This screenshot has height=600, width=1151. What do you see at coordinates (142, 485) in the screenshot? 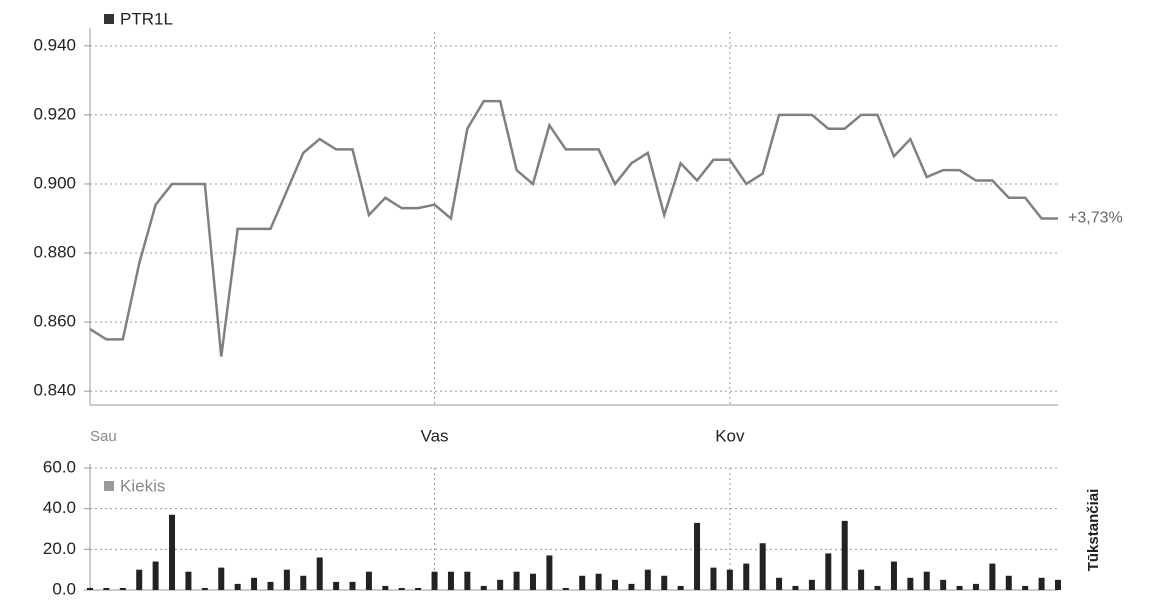
I see `legend-label: Kiekis` at bounding box center [142, 485].